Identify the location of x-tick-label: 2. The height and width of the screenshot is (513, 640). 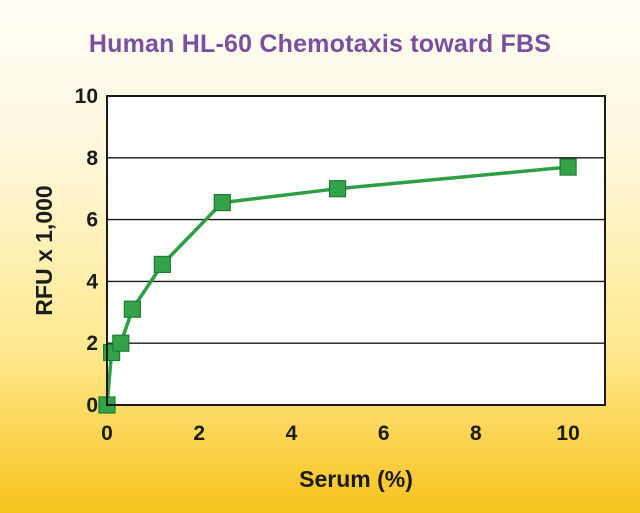
(199, 433).